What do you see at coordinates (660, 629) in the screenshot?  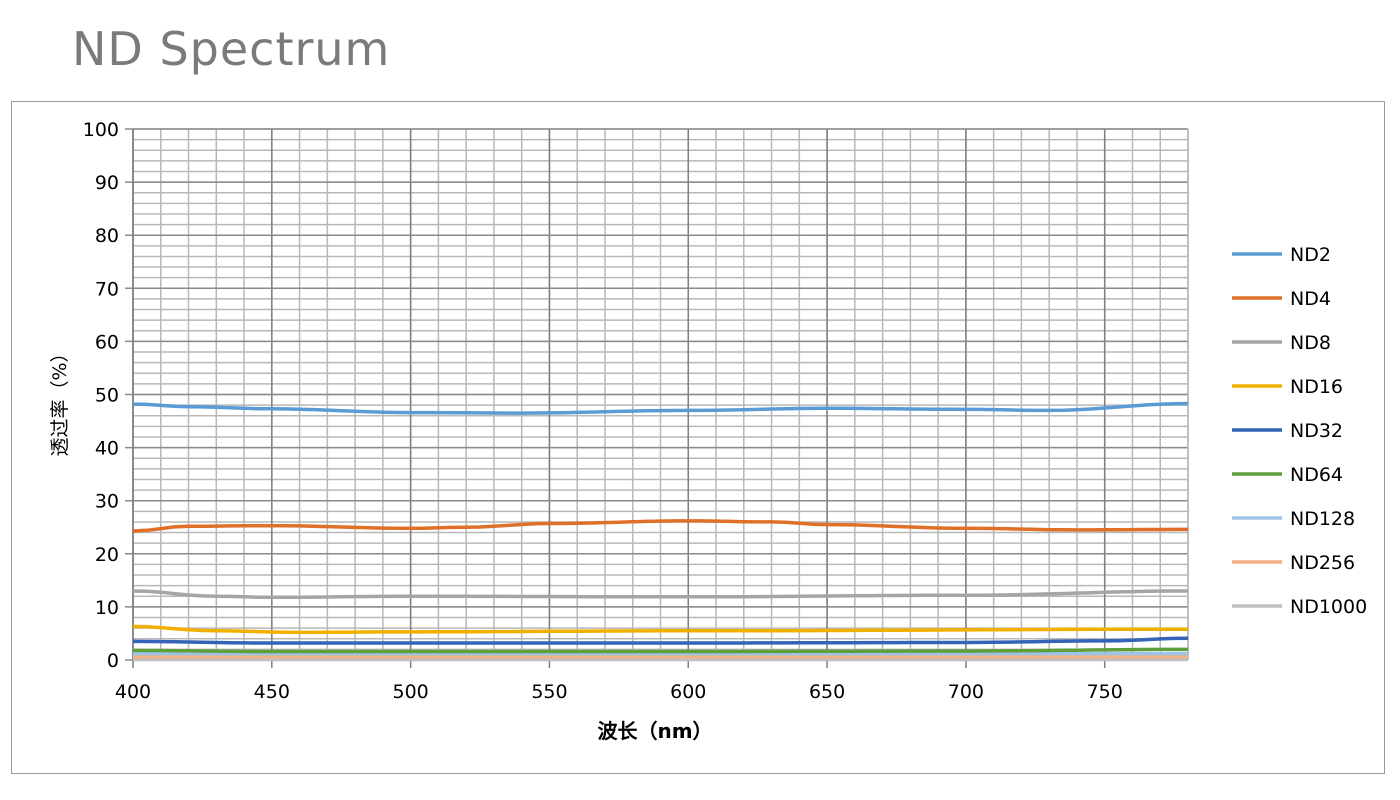 I see `series-line-nd16` at bounding box center [660, 629].